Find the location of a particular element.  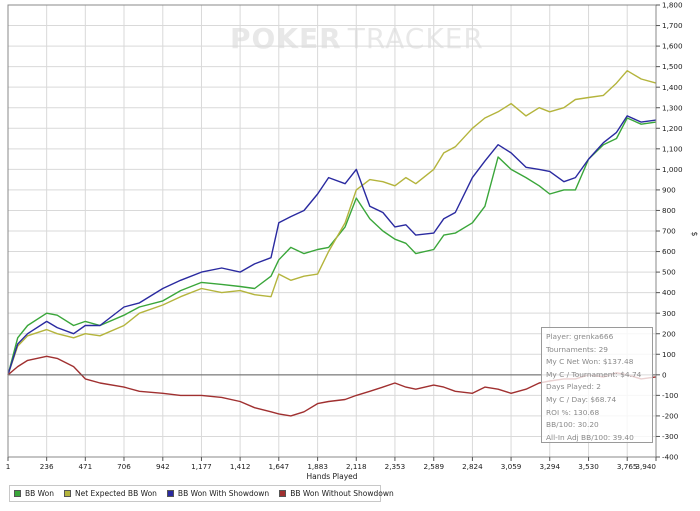

x-tick-label: 1,647 is located at coordinates (278, 466).